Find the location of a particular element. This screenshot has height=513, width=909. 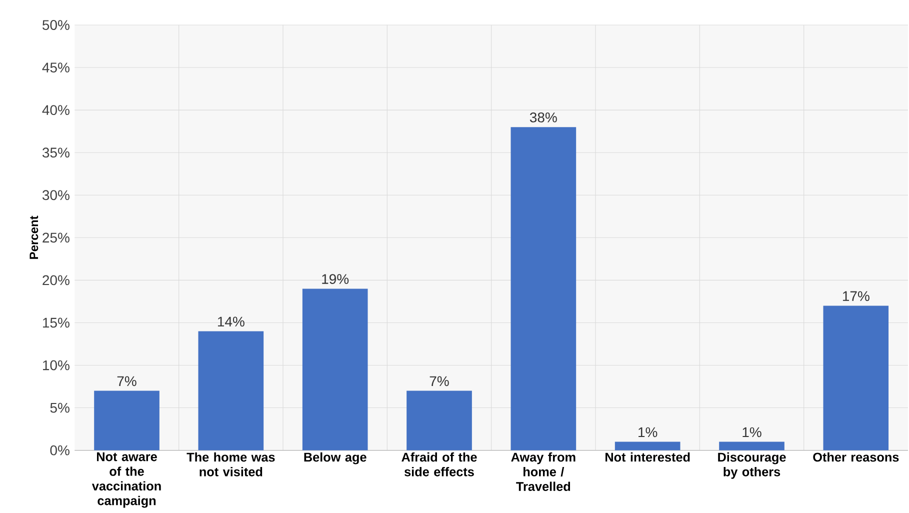

y-tick-label: 0% is located at coordinates (60, 450).